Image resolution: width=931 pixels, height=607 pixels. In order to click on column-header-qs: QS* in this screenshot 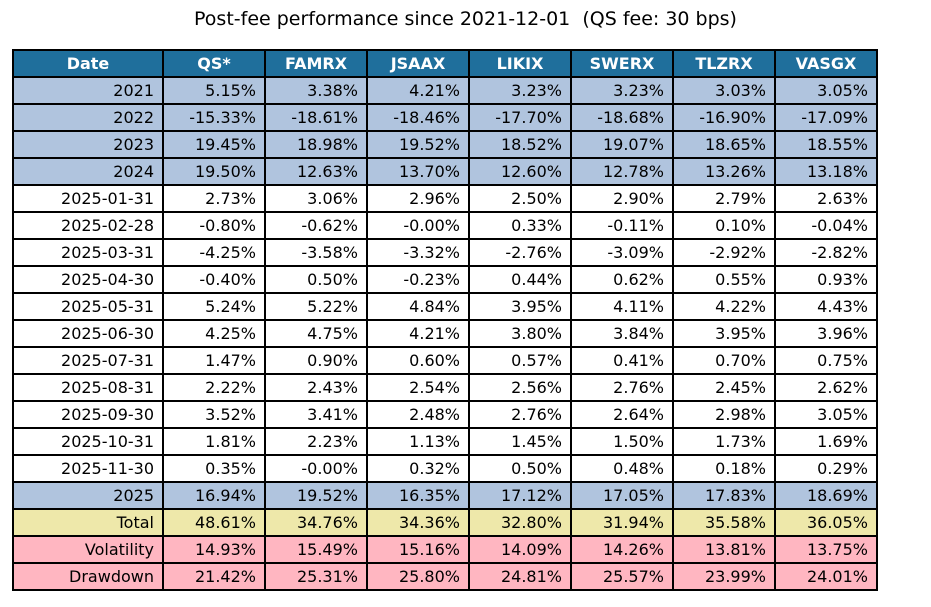, I will do `click(214, 63)`.